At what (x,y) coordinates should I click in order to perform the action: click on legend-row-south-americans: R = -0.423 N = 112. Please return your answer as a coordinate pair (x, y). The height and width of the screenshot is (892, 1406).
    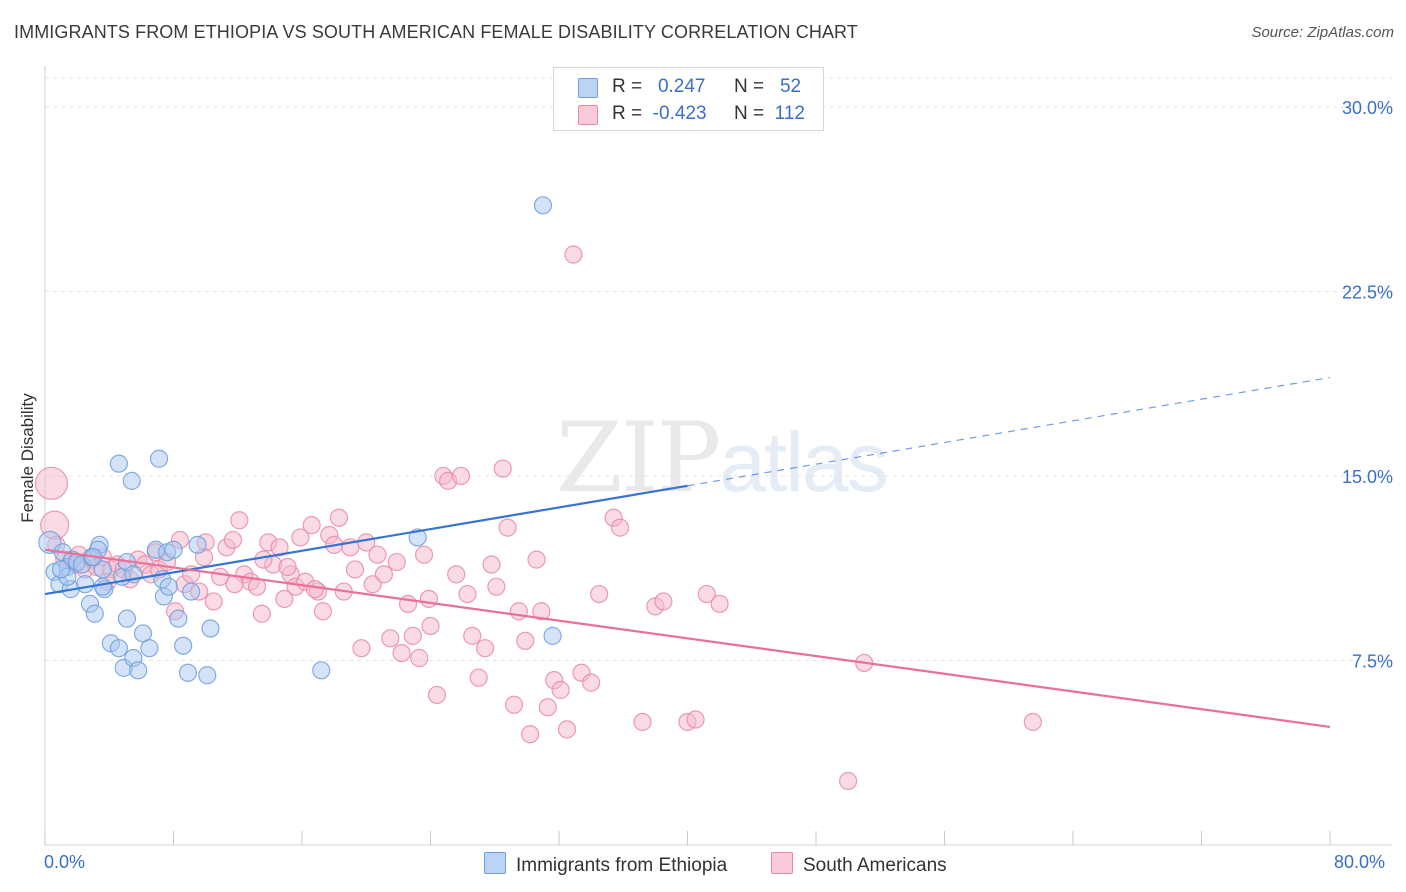
    Looking at the image, I should click on (688, 114).